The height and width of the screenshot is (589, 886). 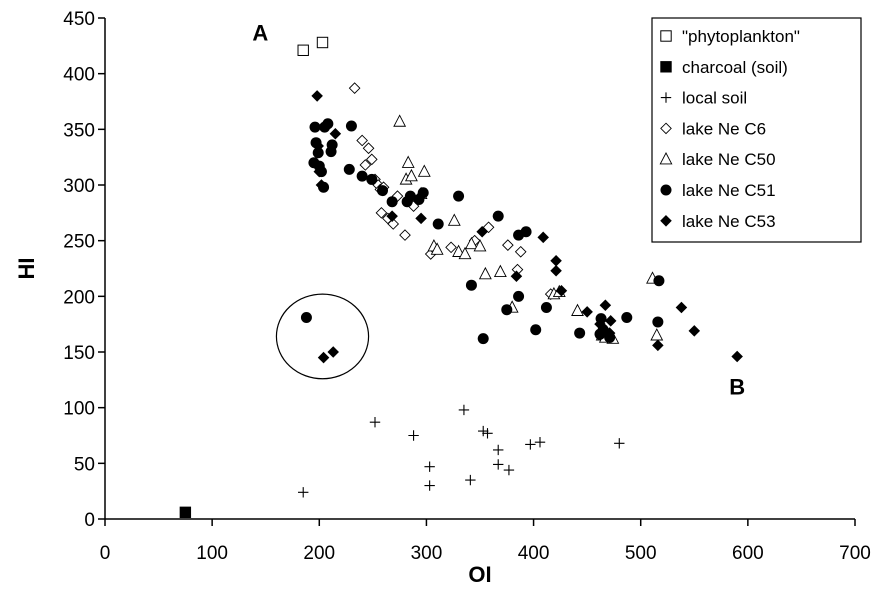 What do you see at coordinates (534, 553) in the screenshot?
I see `x-tick-label: 400` at bounding box center [534, 553].